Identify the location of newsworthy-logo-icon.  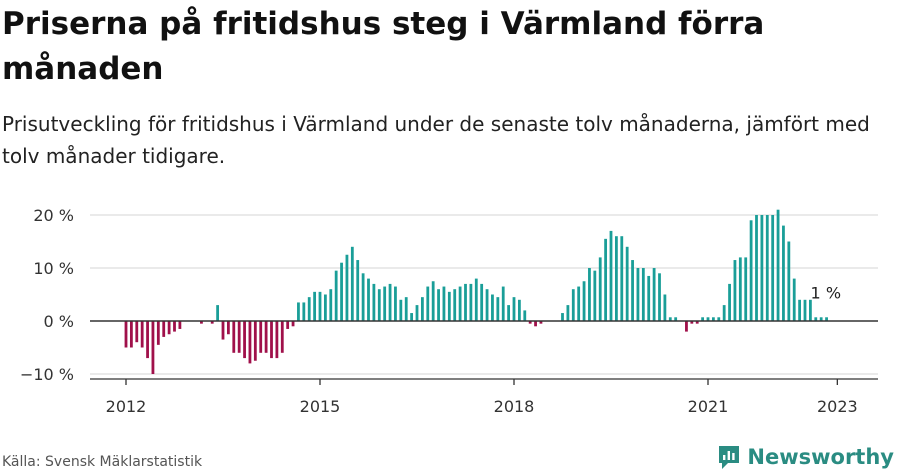
(729, 457).